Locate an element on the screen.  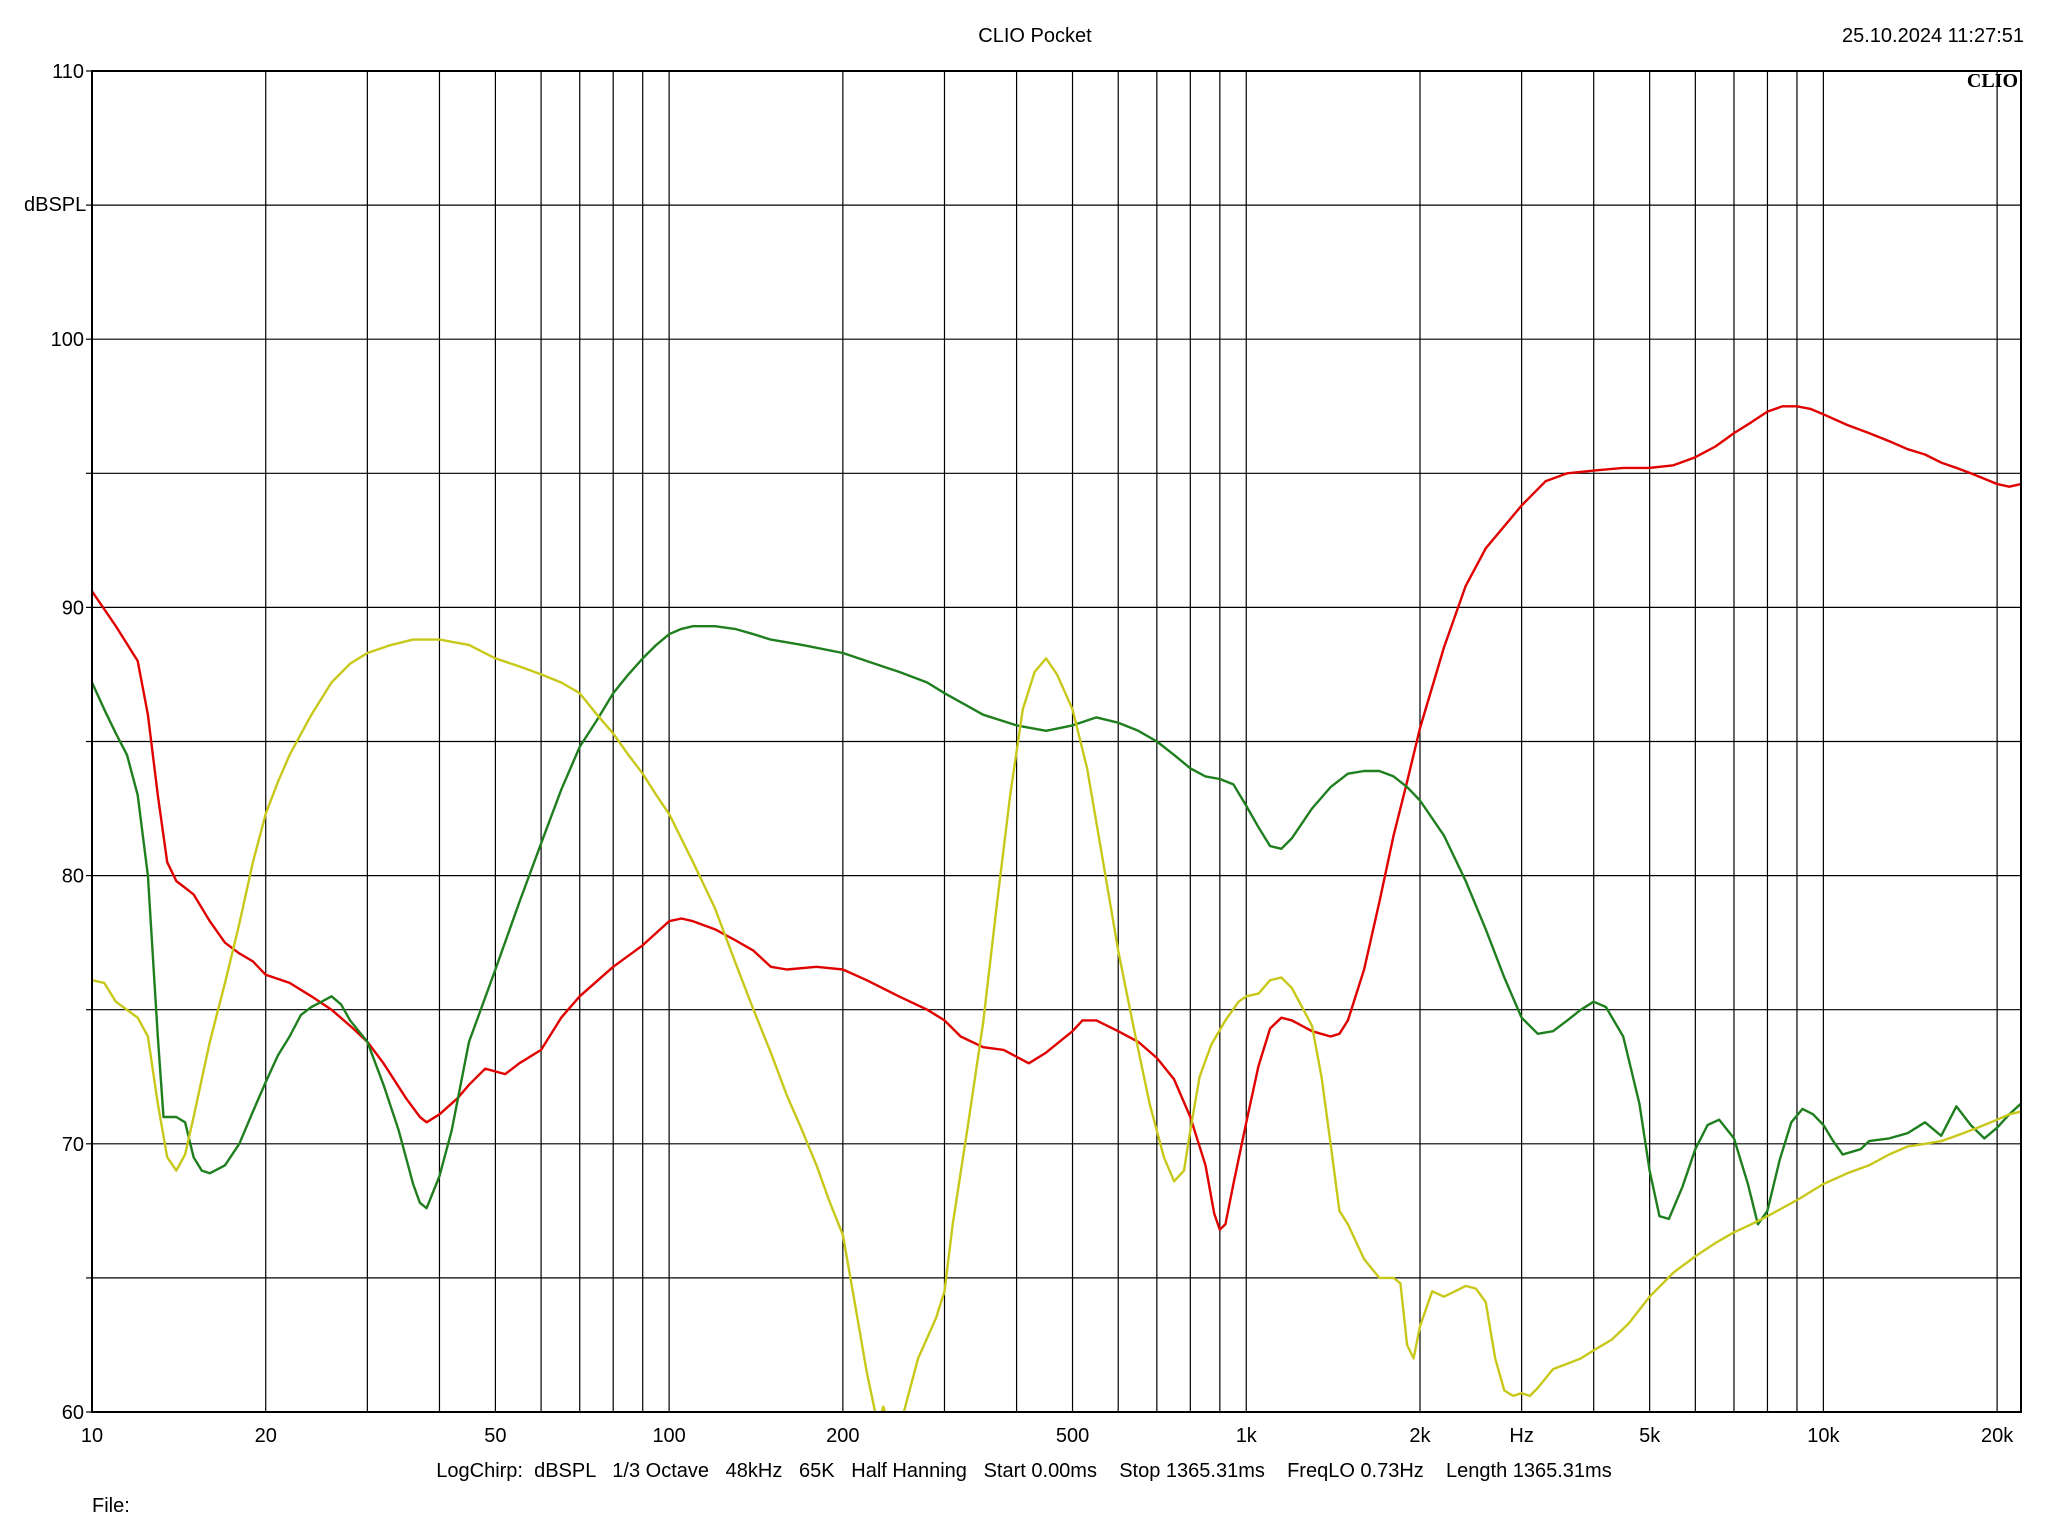
file-label: File: is located at coordinates (111, 1506).